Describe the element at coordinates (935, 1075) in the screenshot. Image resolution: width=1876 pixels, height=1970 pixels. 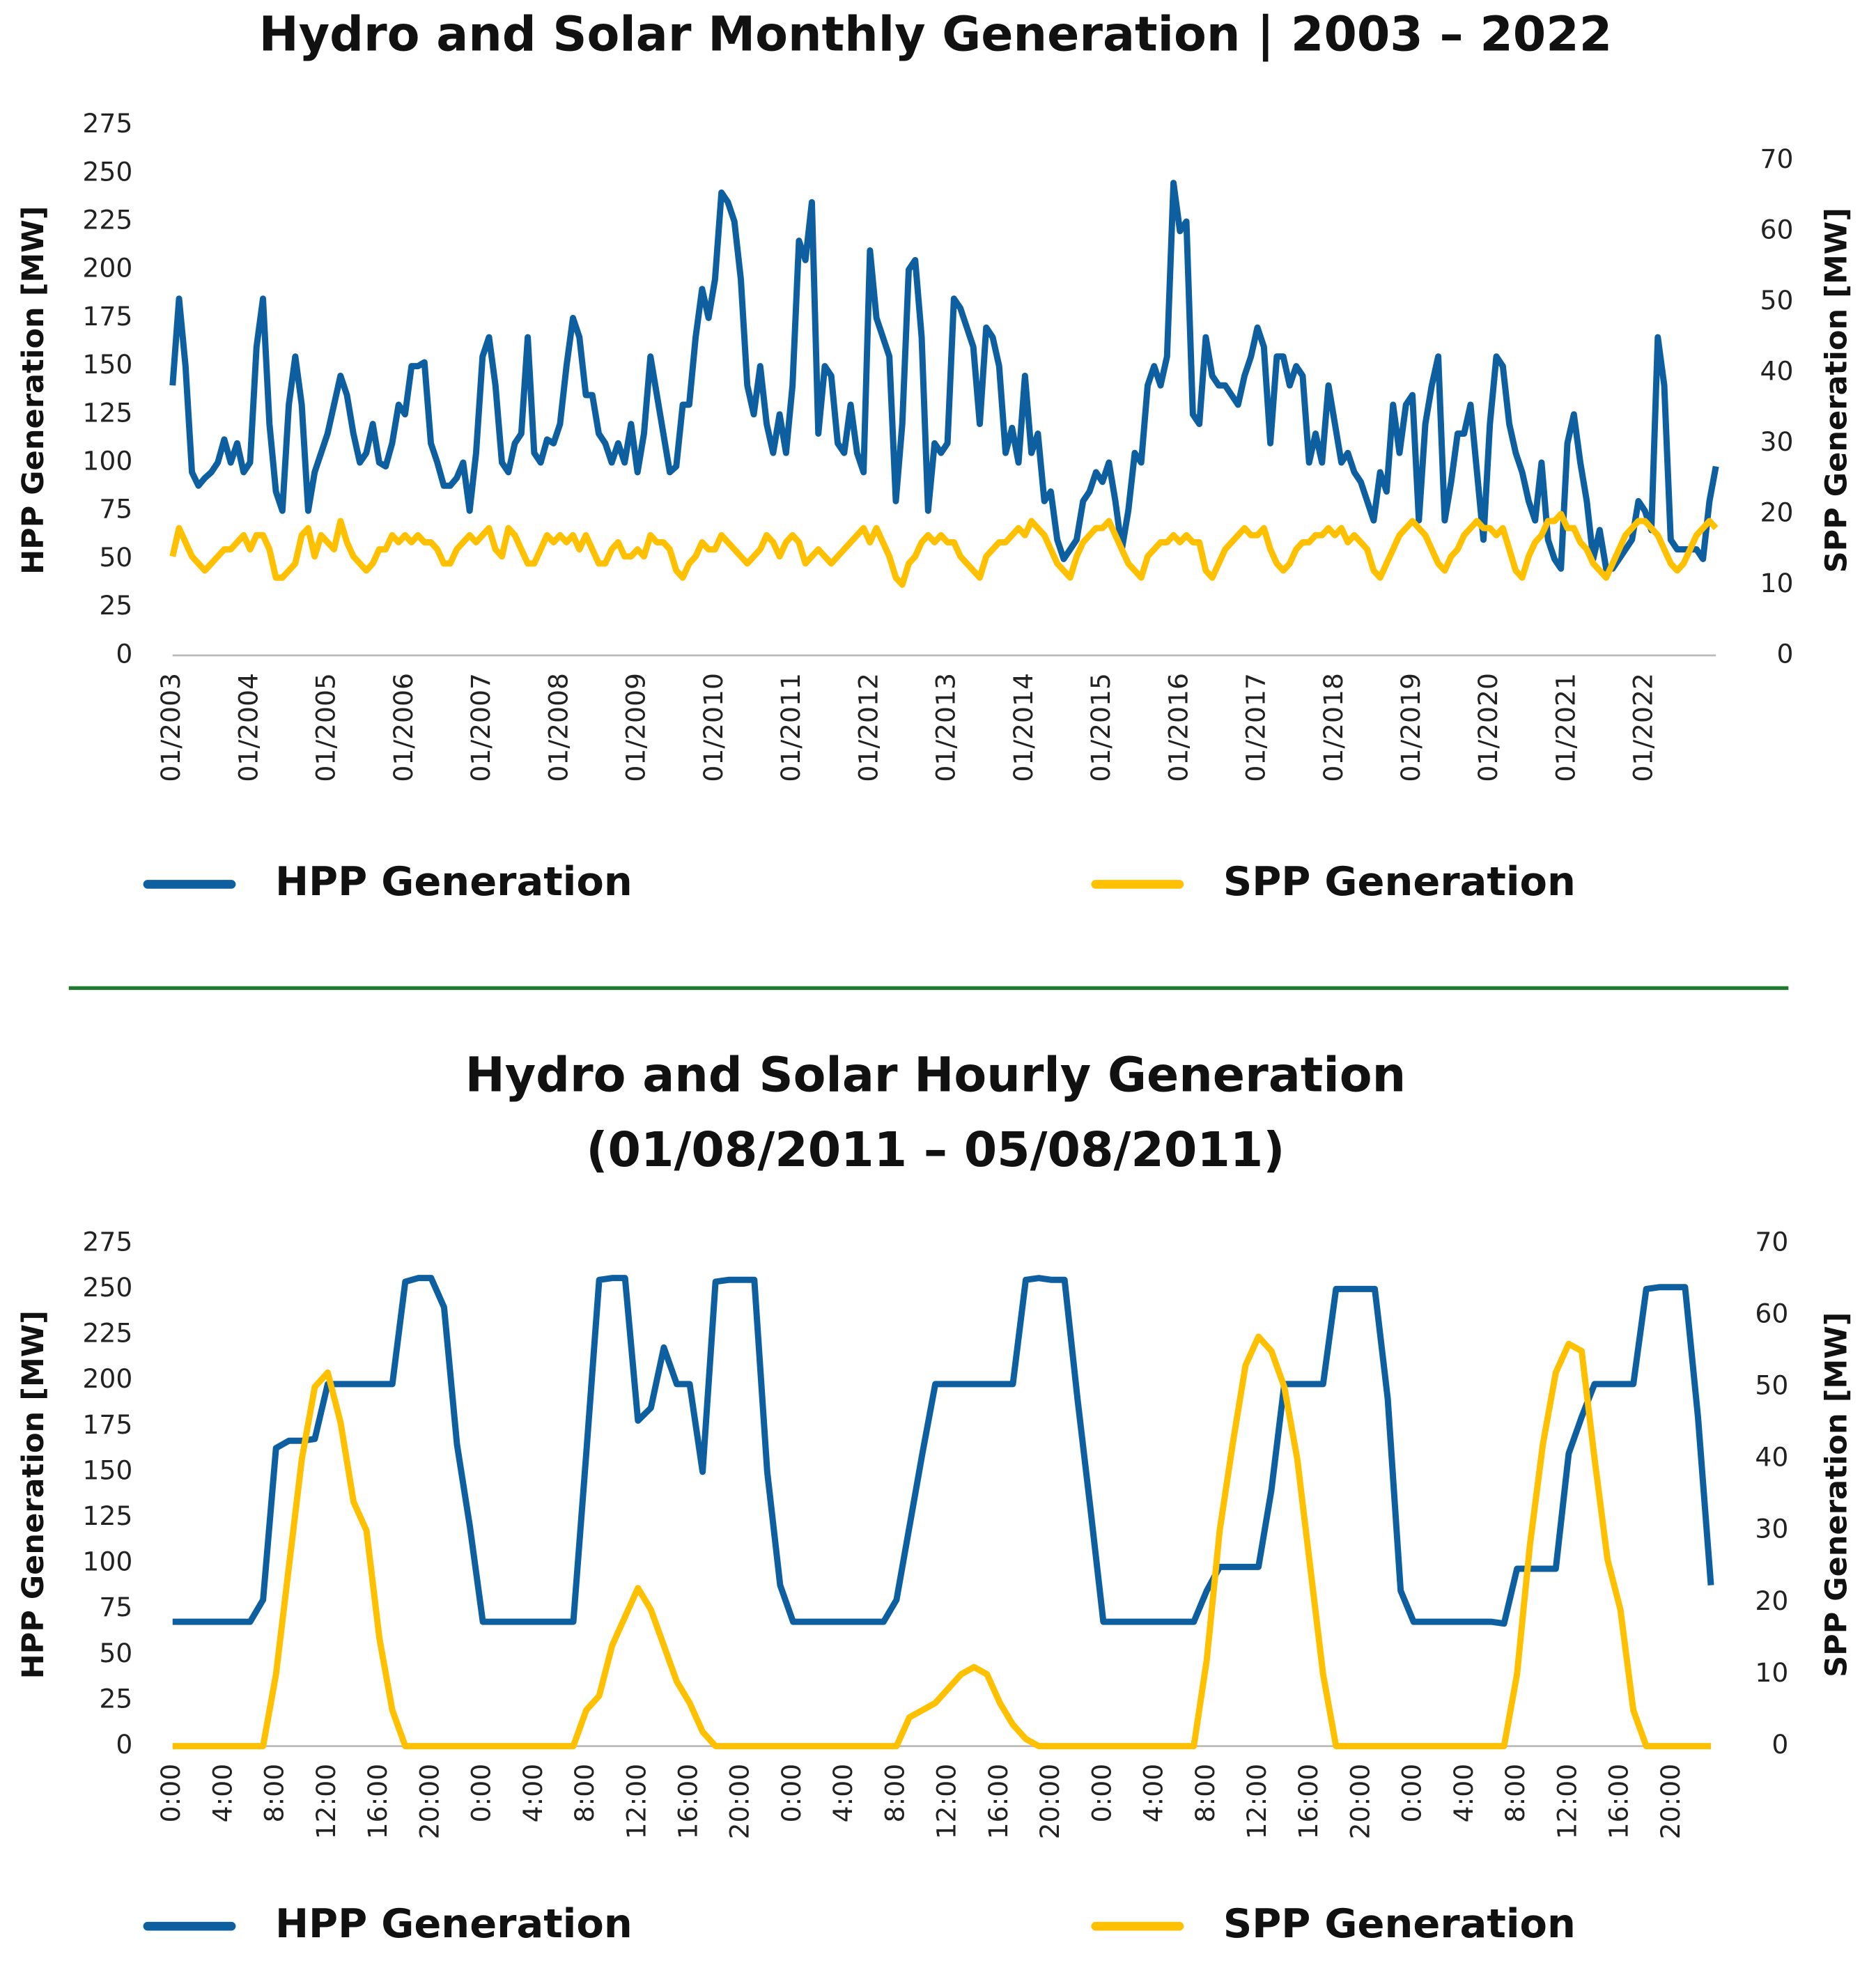
I see `chart-title: Hydro and Solar Hourly Generation` at that location.